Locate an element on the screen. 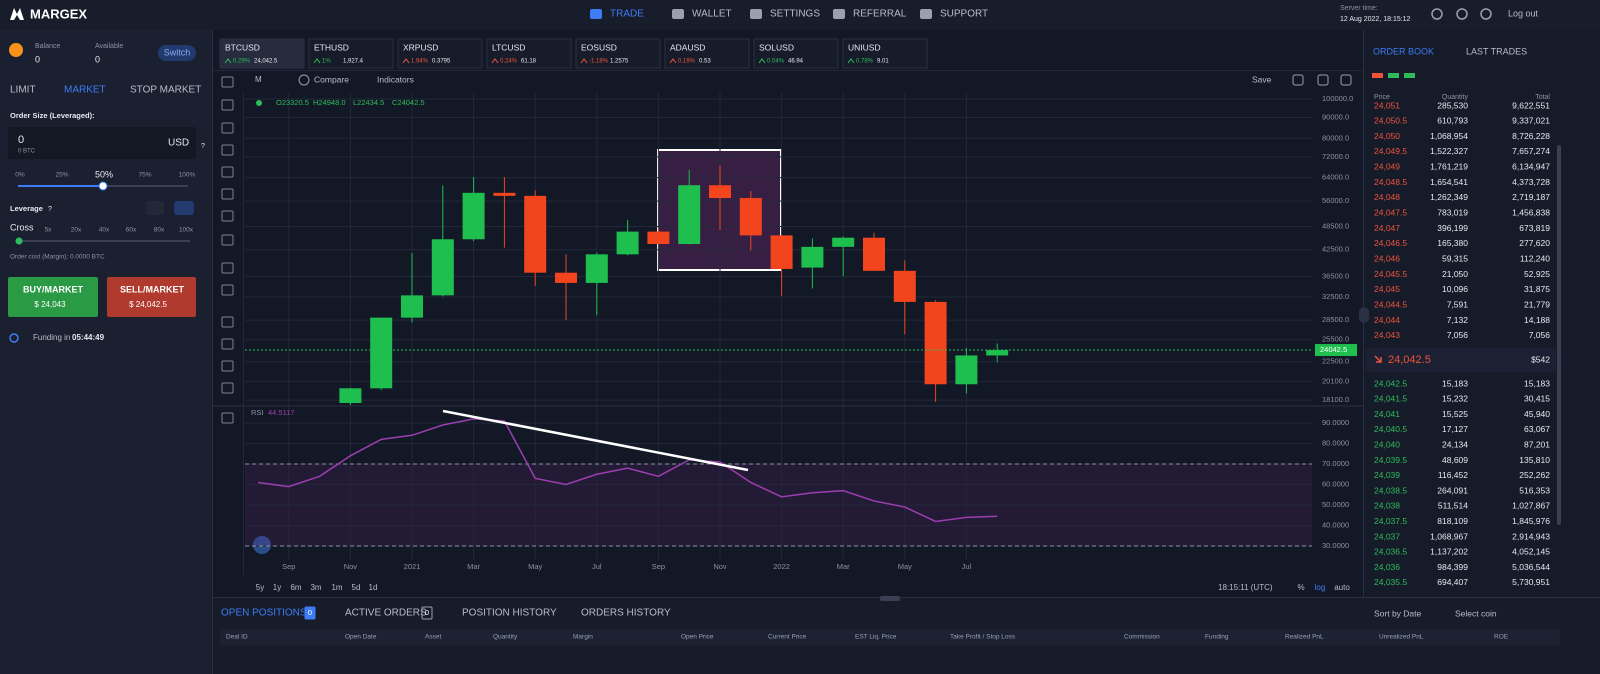 The height and width of the screenshot is (674, 1600). book-quantity: 15,525 is located at coordinates (1455, 414).